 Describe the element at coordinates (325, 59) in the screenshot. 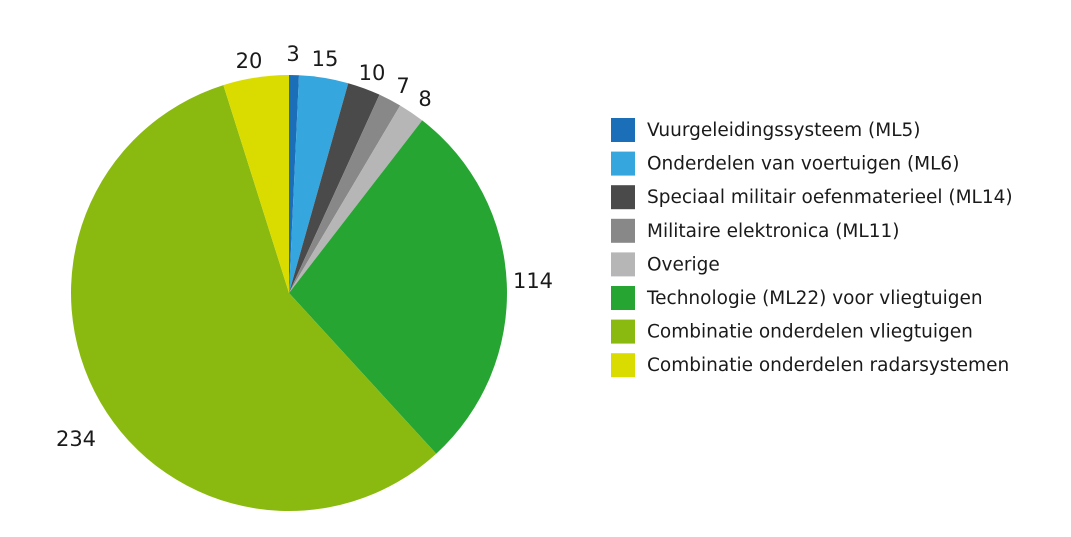

I see `data-label-2: 15` at that location.